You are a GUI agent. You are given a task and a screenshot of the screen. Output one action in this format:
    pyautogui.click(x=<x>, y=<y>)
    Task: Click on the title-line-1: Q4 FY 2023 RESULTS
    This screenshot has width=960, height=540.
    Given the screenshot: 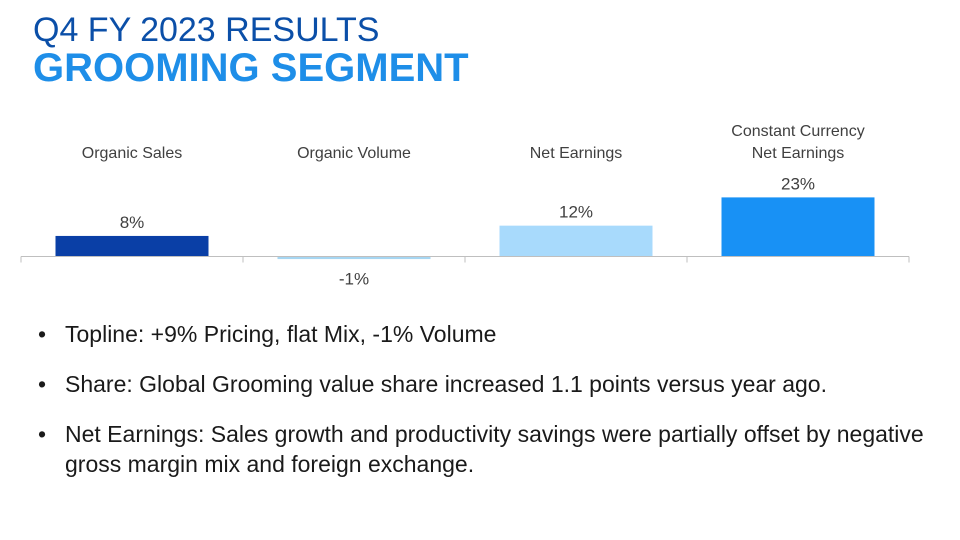 What is the action you would take?
    pyautogui.click(x=206, y=30)
    